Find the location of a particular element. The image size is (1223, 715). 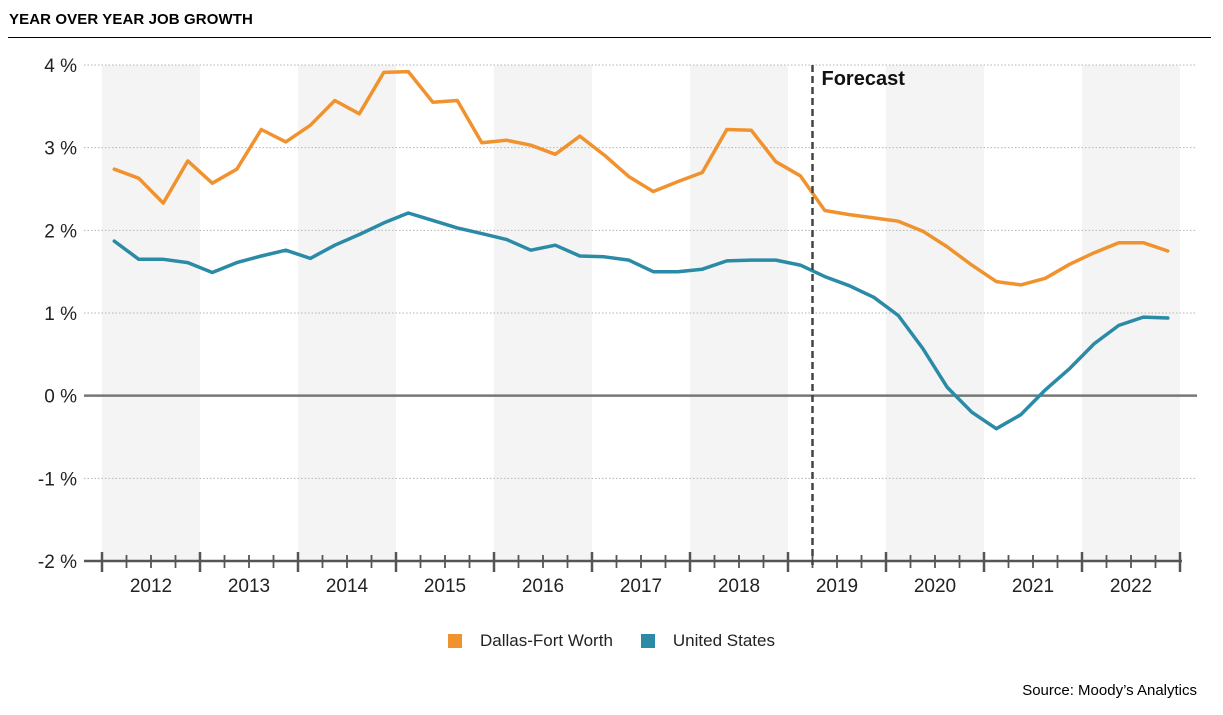

x-tick-label: 2021 is located at coordinates (1033, 586).